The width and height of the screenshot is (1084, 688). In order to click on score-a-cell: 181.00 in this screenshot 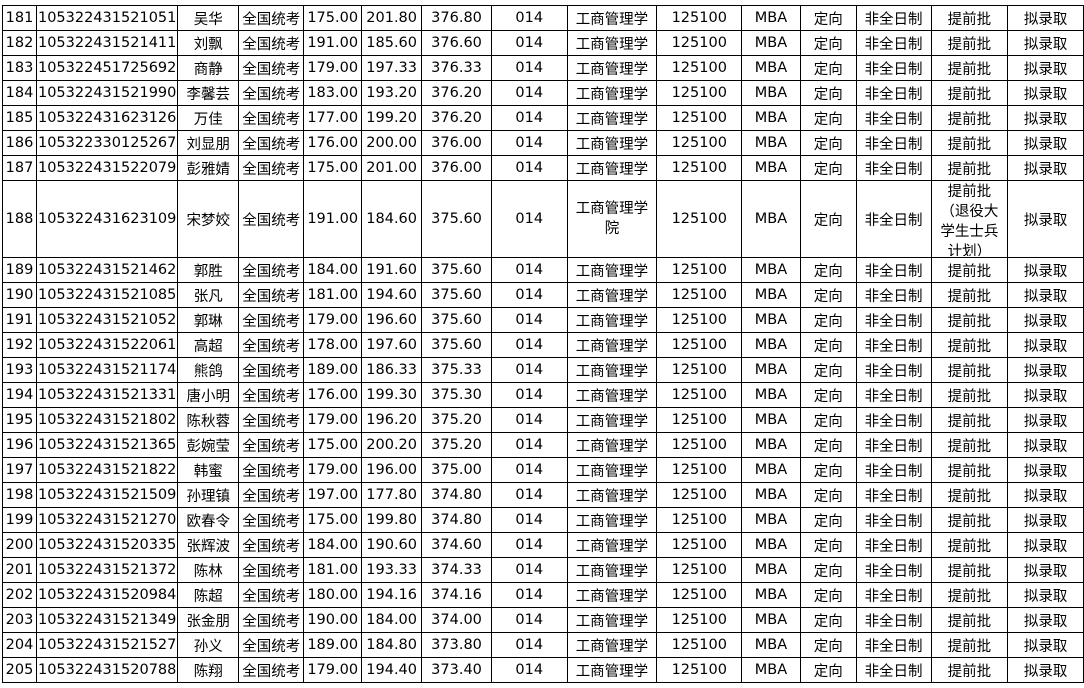, I will do `click(333, 570)`.